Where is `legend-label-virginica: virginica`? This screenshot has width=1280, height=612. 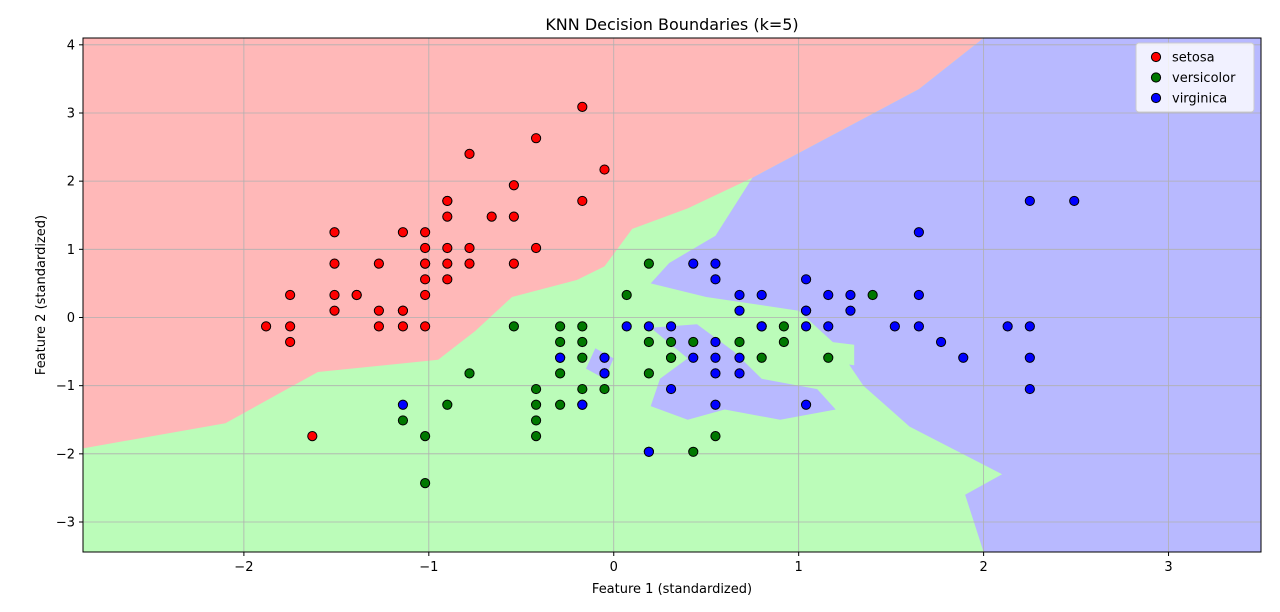
legend-label-virginica: virginica is located at coordinates (1199, 99).